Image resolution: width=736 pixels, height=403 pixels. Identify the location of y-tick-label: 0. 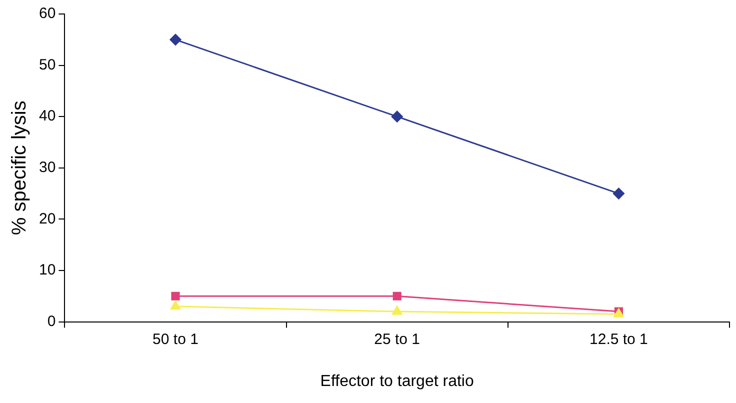
(51, 321).